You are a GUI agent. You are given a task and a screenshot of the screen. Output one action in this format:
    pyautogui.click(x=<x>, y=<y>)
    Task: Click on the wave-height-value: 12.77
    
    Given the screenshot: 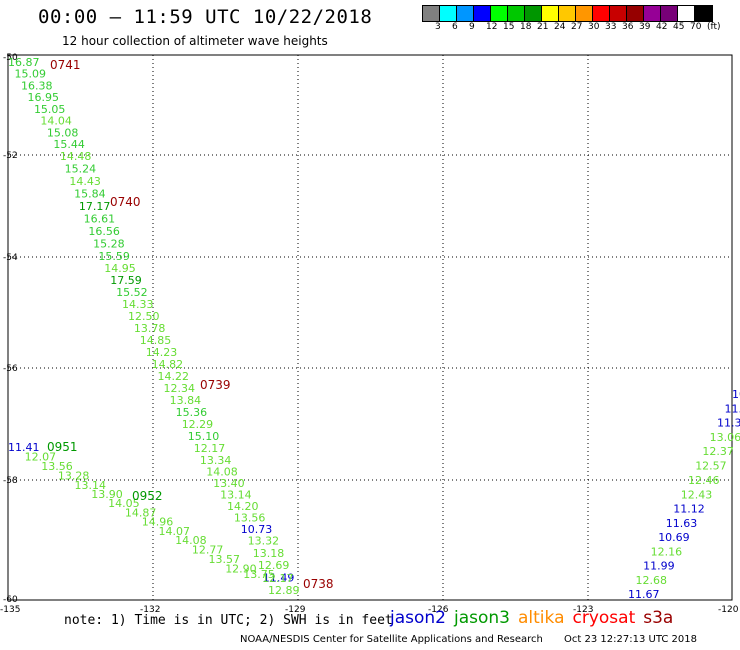 What is the action you would take?
    pyautogui.click(x=208, y=550)
    